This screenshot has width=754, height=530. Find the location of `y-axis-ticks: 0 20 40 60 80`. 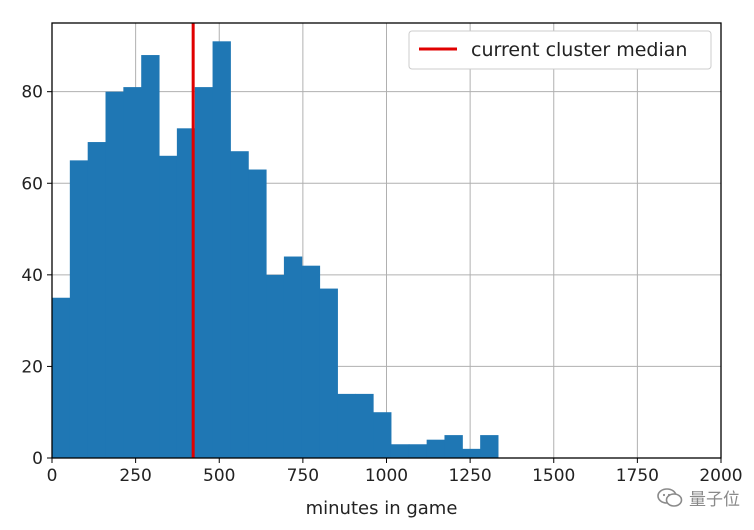

y-axis-ticks: 0 20 40 60 80 is located at coordinates (36, 276).